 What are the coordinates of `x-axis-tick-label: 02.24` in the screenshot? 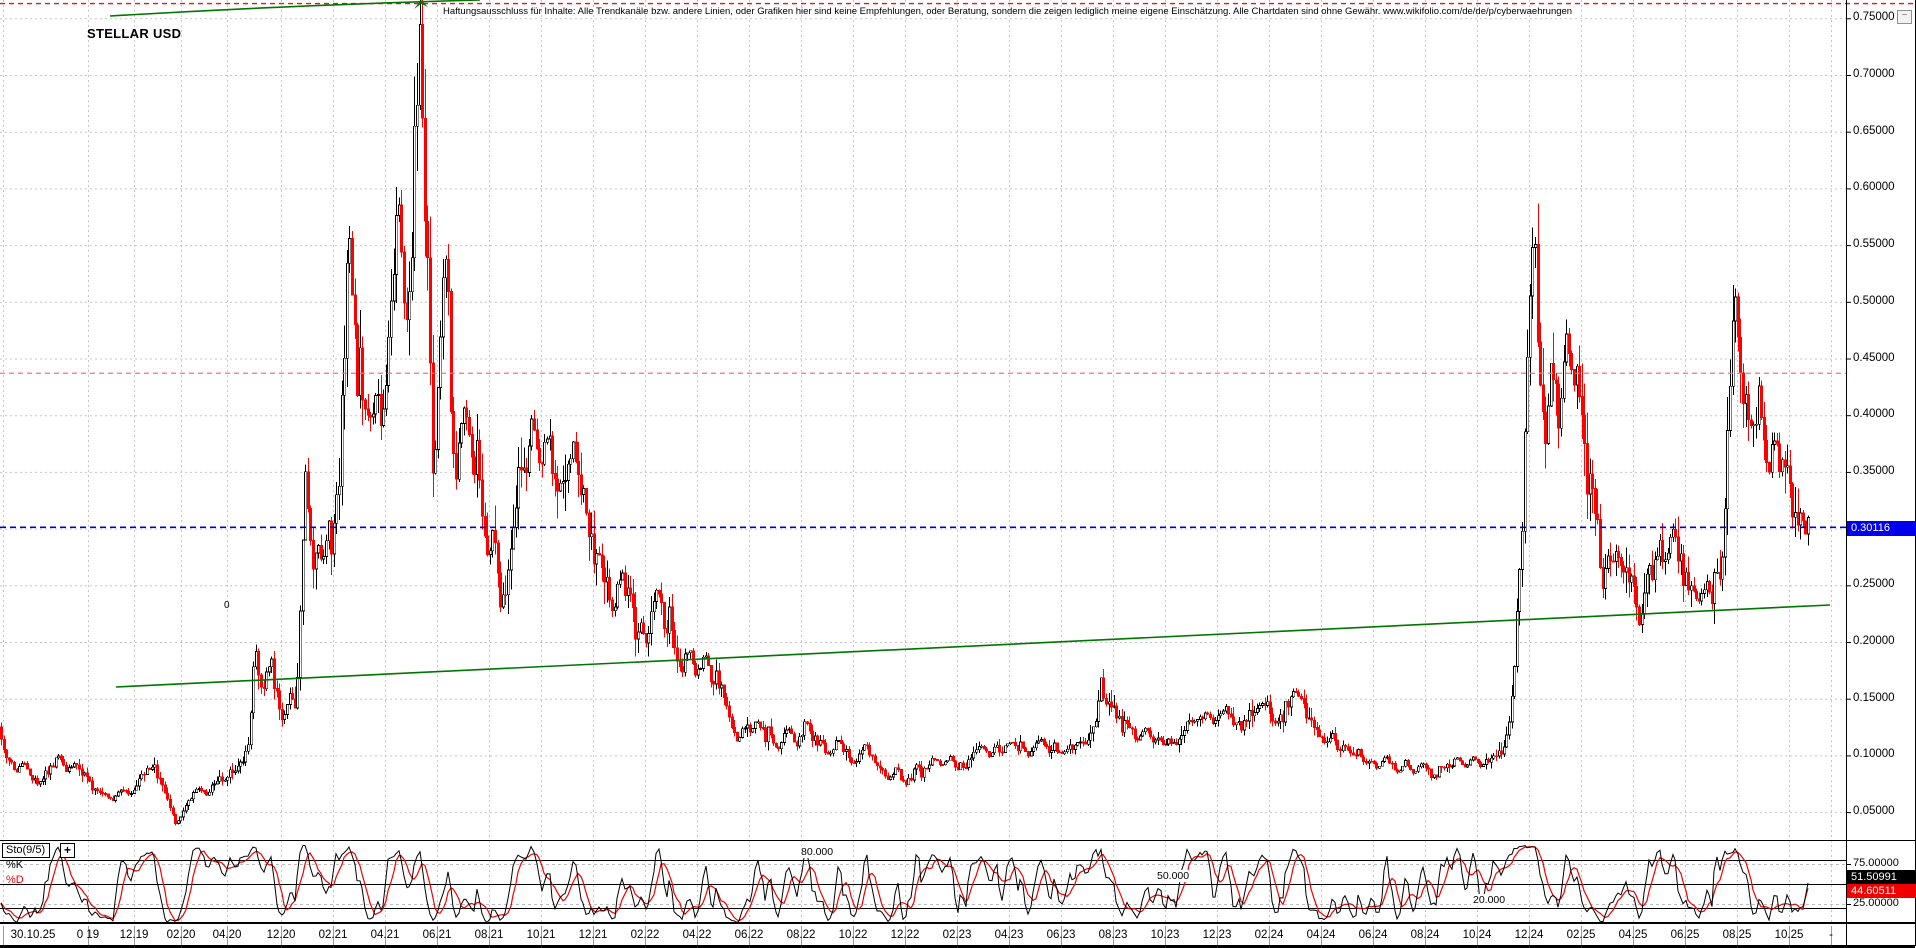 It's located at (1269, 935).